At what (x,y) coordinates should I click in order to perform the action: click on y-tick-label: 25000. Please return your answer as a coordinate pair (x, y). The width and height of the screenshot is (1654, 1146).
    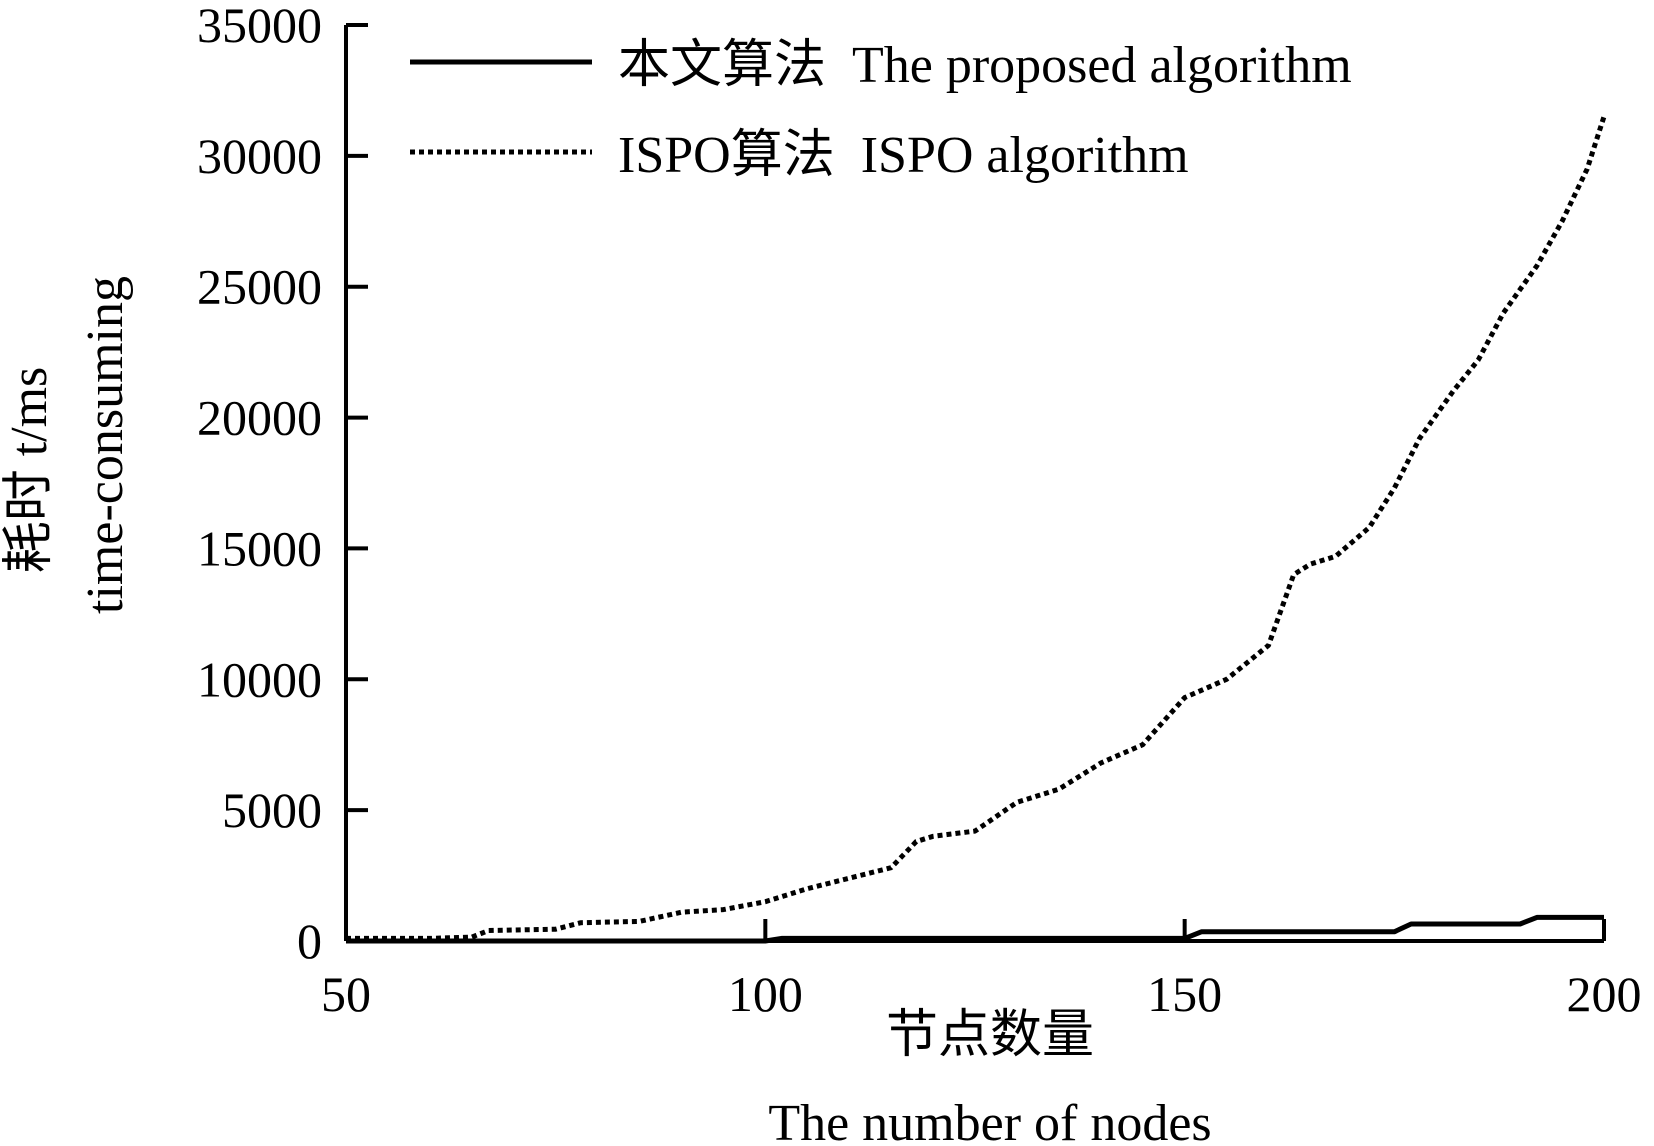
    Looking at the image, I should click on (259, 287).